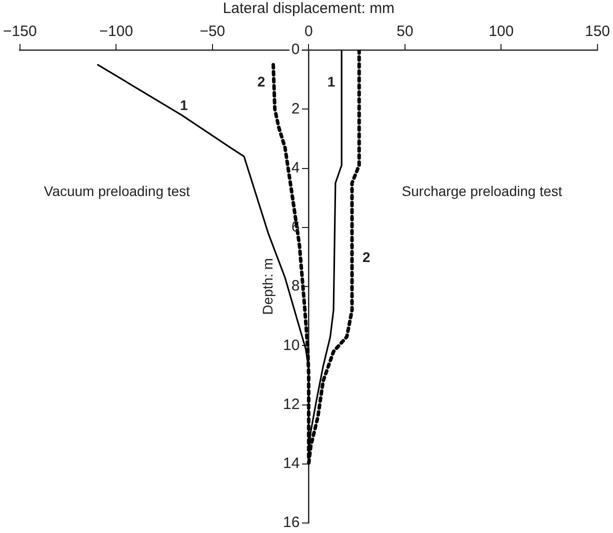 The image size is (613, 533). Describe the element at coordinates (501, 31) in the screenshot. I see `x-tick-label: 100` at that location.